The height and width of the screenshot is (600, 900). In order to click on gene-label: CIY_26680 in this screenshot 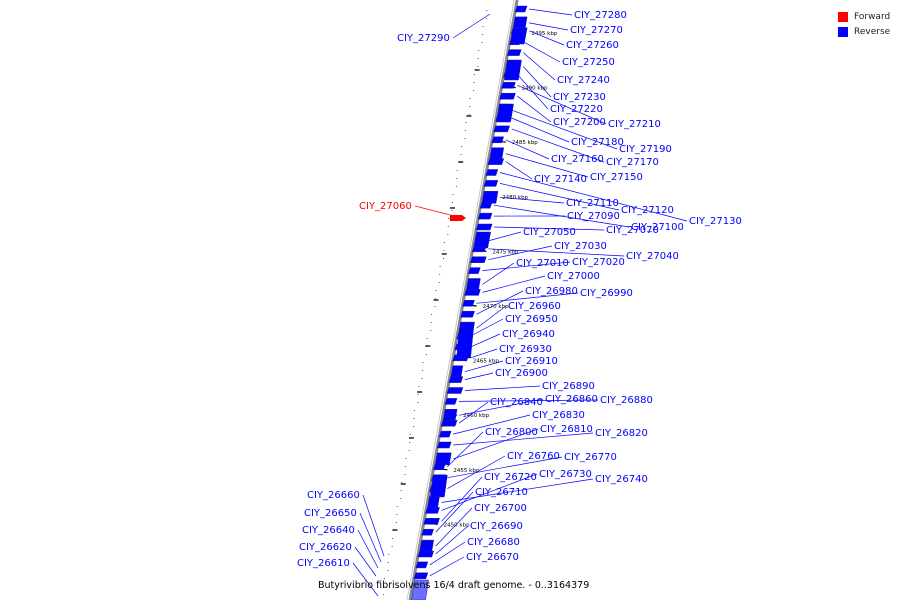, I will do `click(493, 542)`.